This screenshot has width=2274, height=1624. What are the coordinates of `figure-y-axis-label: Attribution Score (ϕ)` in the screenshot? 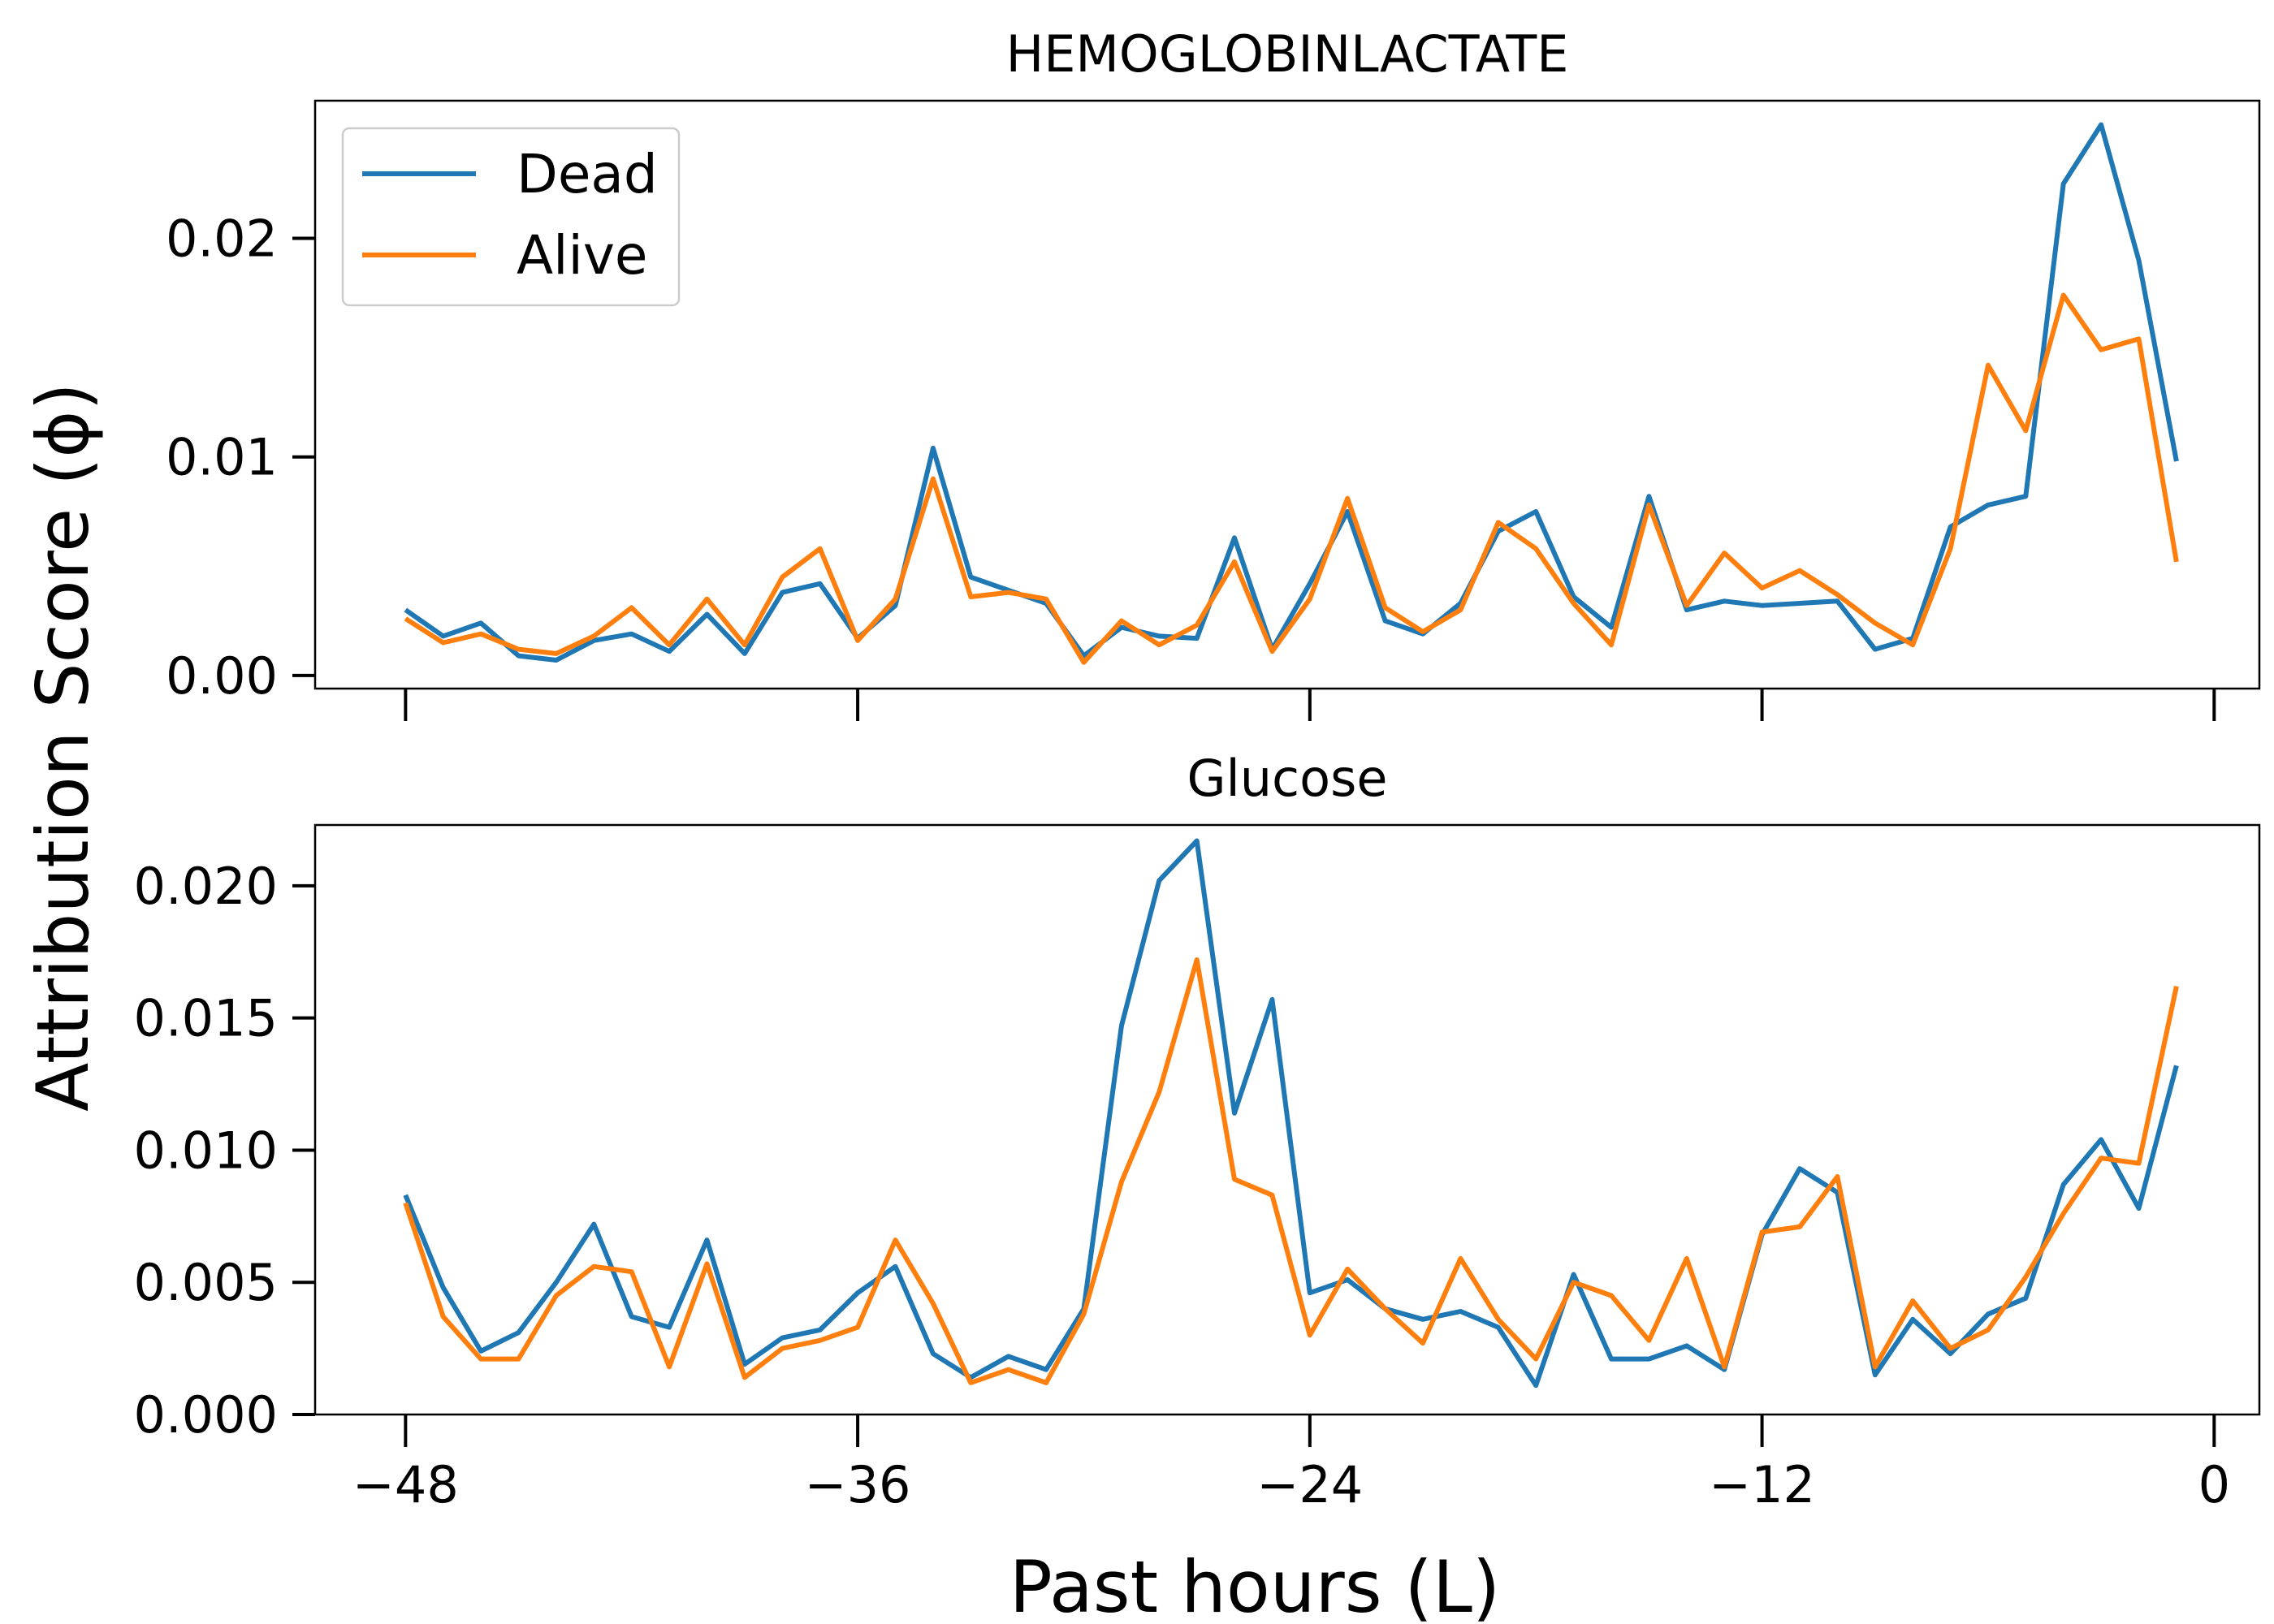 It's located at (63, 747).